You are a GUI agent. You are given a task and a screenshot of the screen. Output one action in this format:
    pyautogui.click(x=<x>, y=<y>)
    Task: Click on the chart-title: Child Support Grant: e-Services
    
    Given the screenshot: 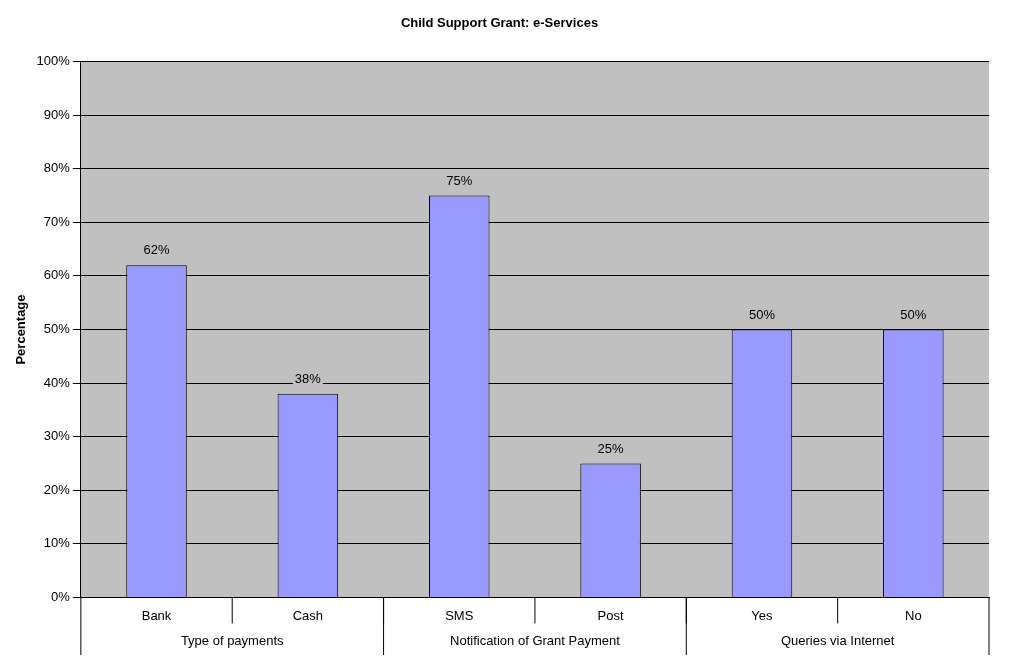 What is the action you would take?
    pyautogui.click(x=499, y=23)
    